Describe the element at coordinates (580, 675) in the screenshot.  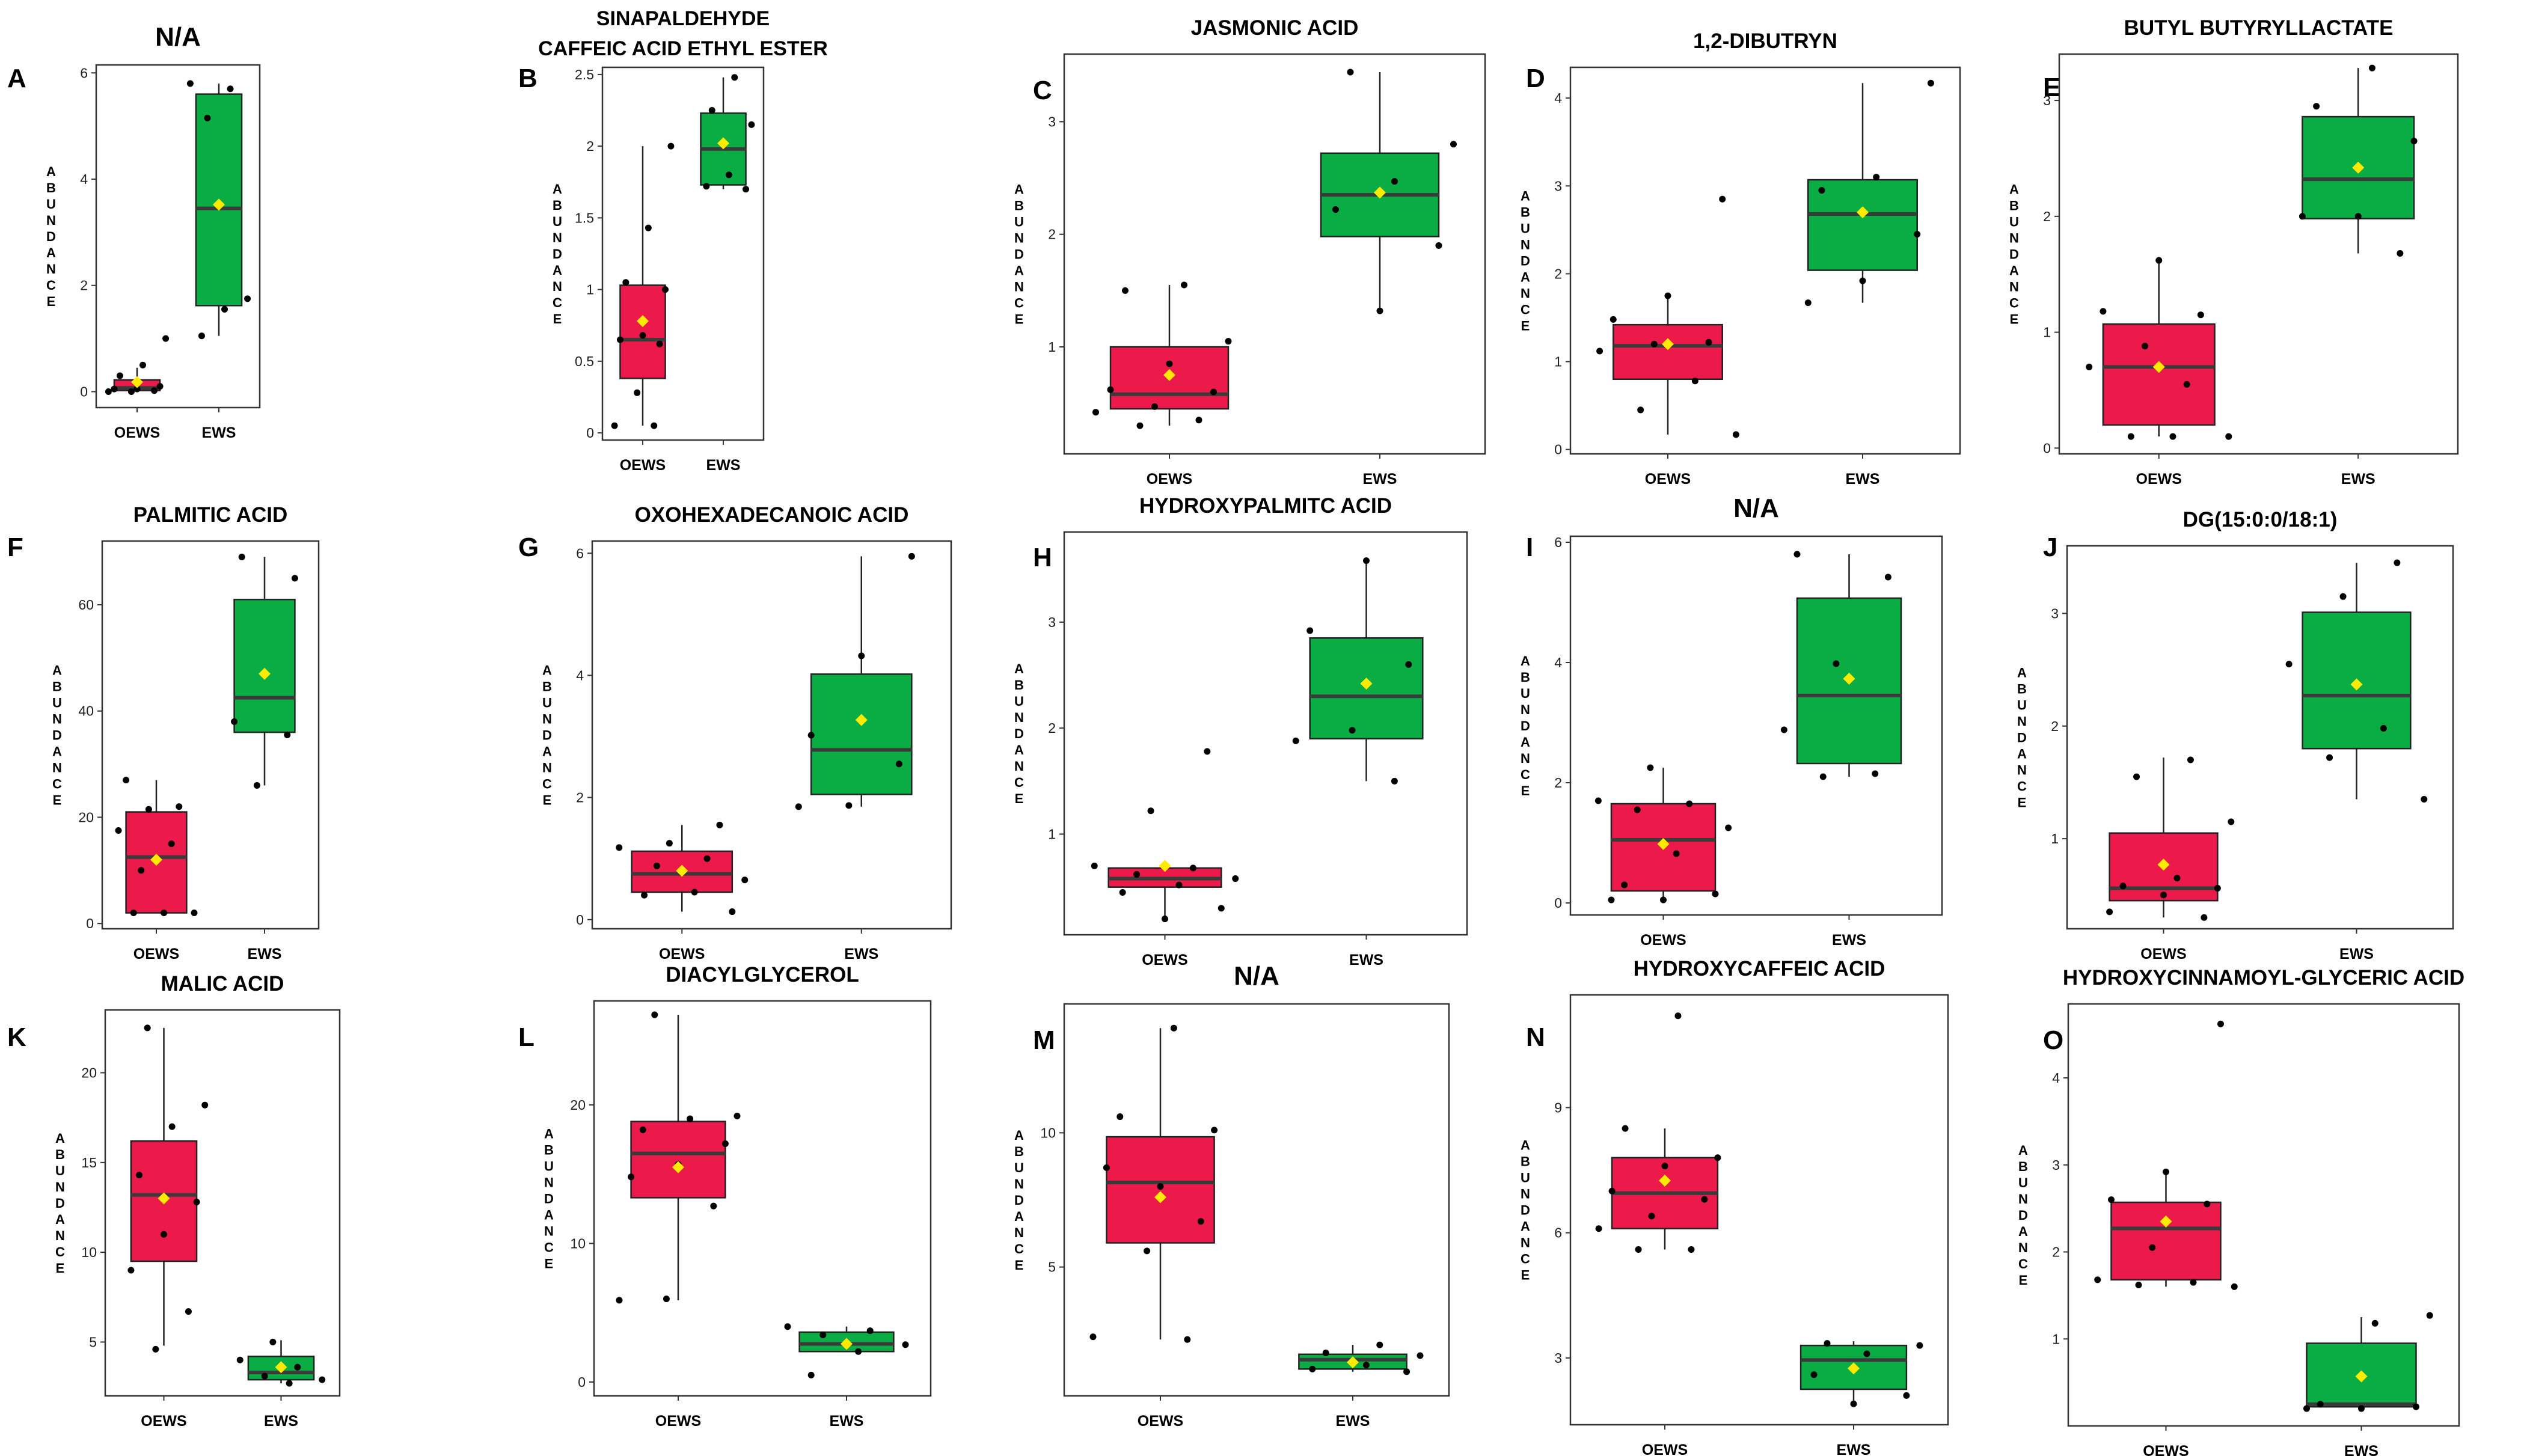
I see `y-tick-label: 4` at that location.